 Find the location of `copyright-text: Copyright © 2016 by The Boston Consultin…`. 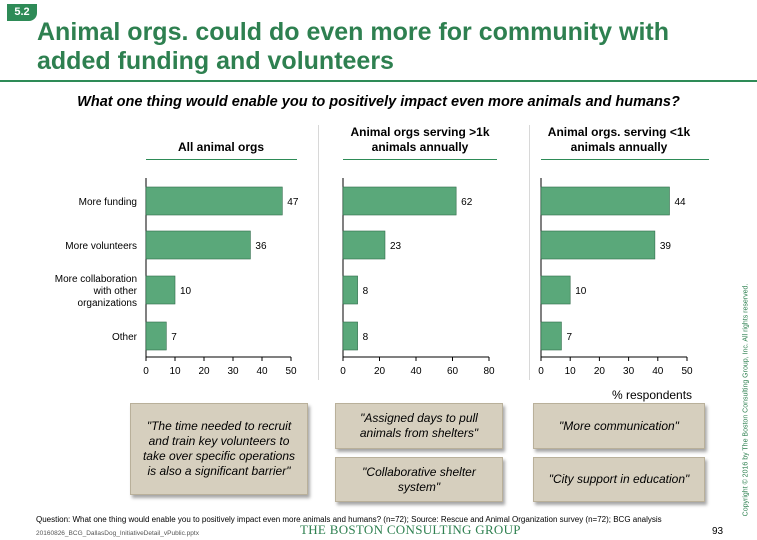

copyright-text: Copyright © 2016 by The Boston Consultin… is located at coordinates (746, 400).